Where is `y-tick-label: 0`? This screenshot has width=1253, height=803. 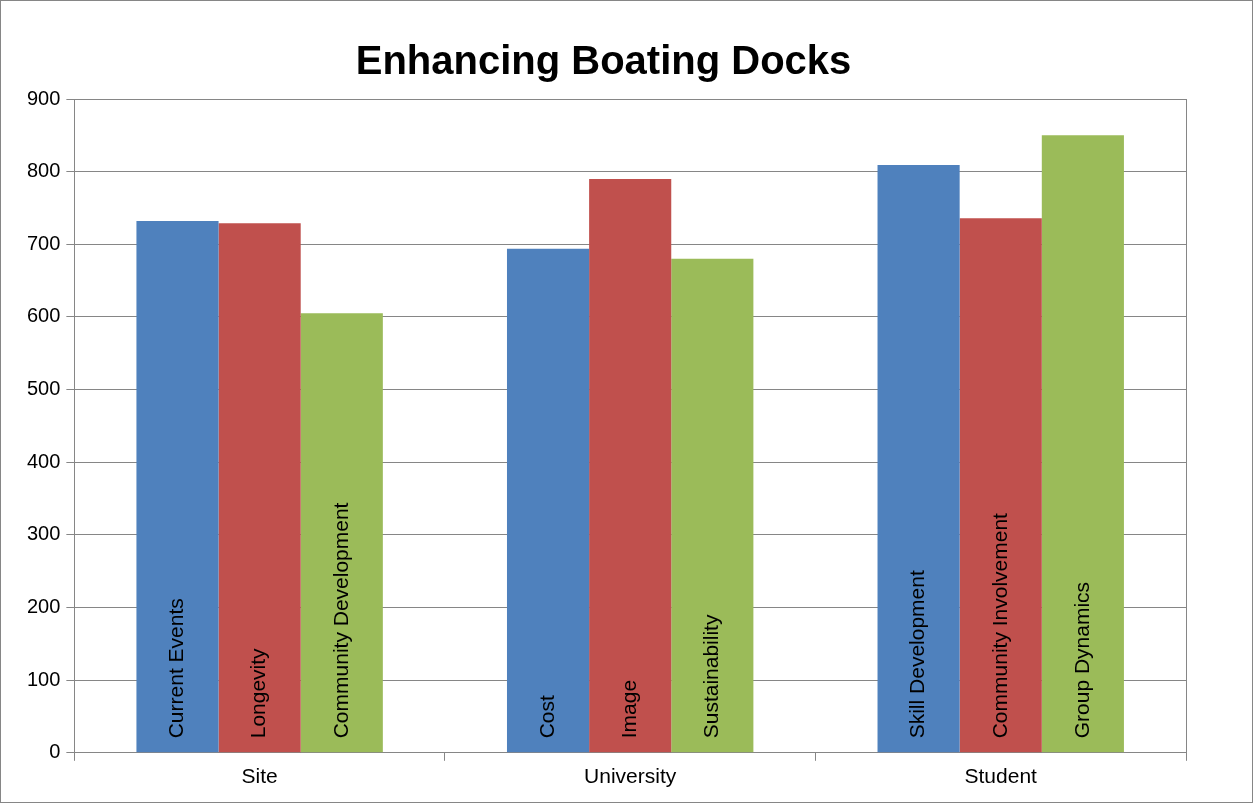
y-tick-label: 0 is located at coordinates (55, 751).